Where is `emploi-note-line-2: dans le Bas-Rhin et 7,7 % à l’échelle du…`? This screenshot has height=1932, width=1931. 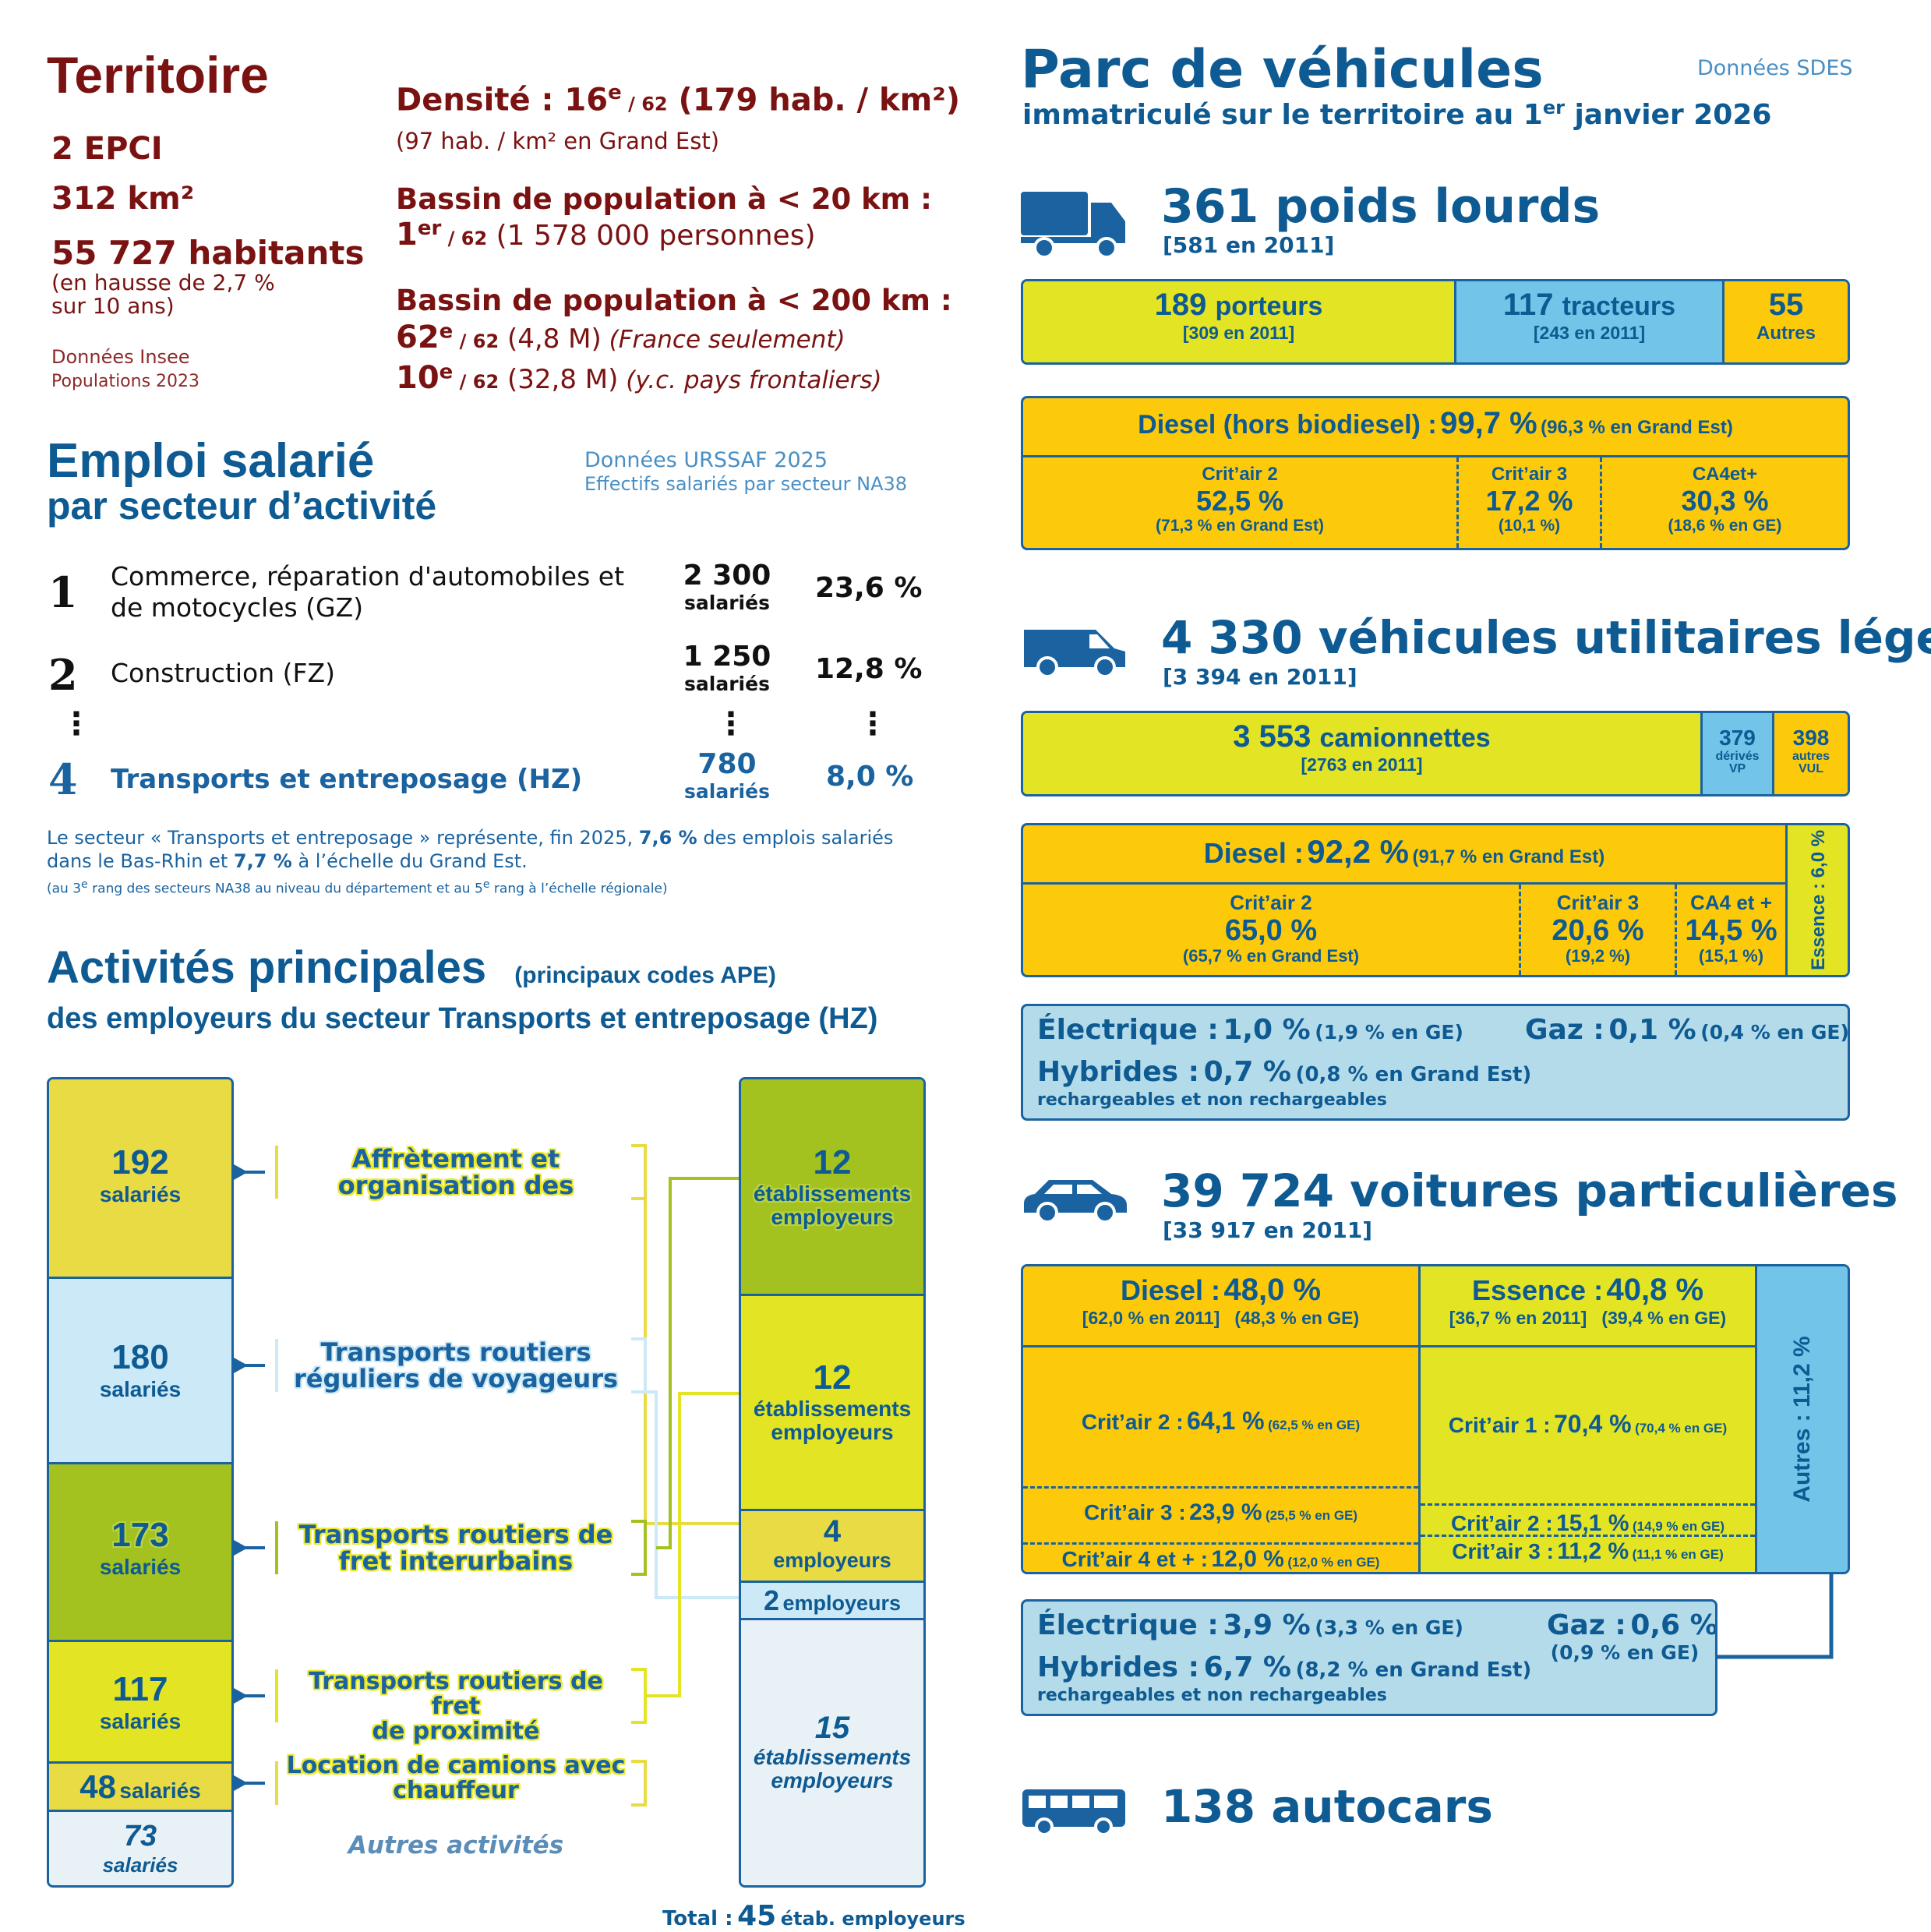 emploi-note-line-2: dans le Bas-Rhin et 7,7 % à l’échelle du… is located at coordinates (476, 861).